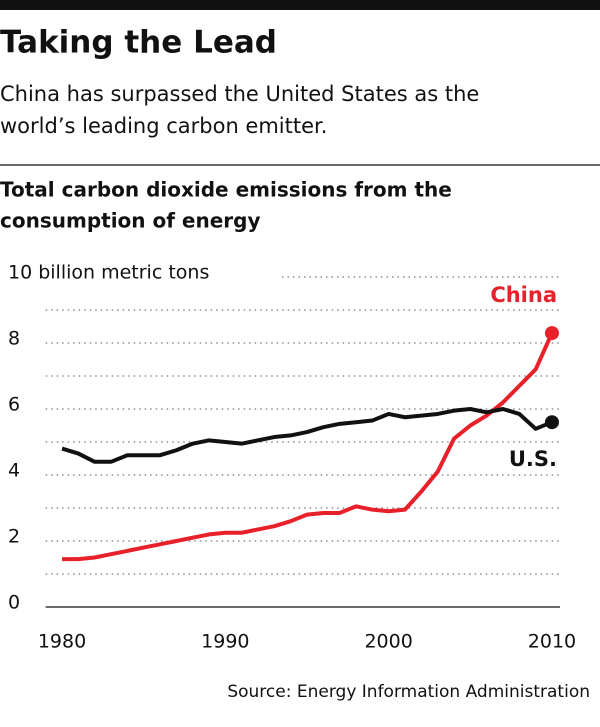 The image size is (600, 727). Describe the element at coordinates (300, 5) in the screenshot. I see `top-bar` at that location.